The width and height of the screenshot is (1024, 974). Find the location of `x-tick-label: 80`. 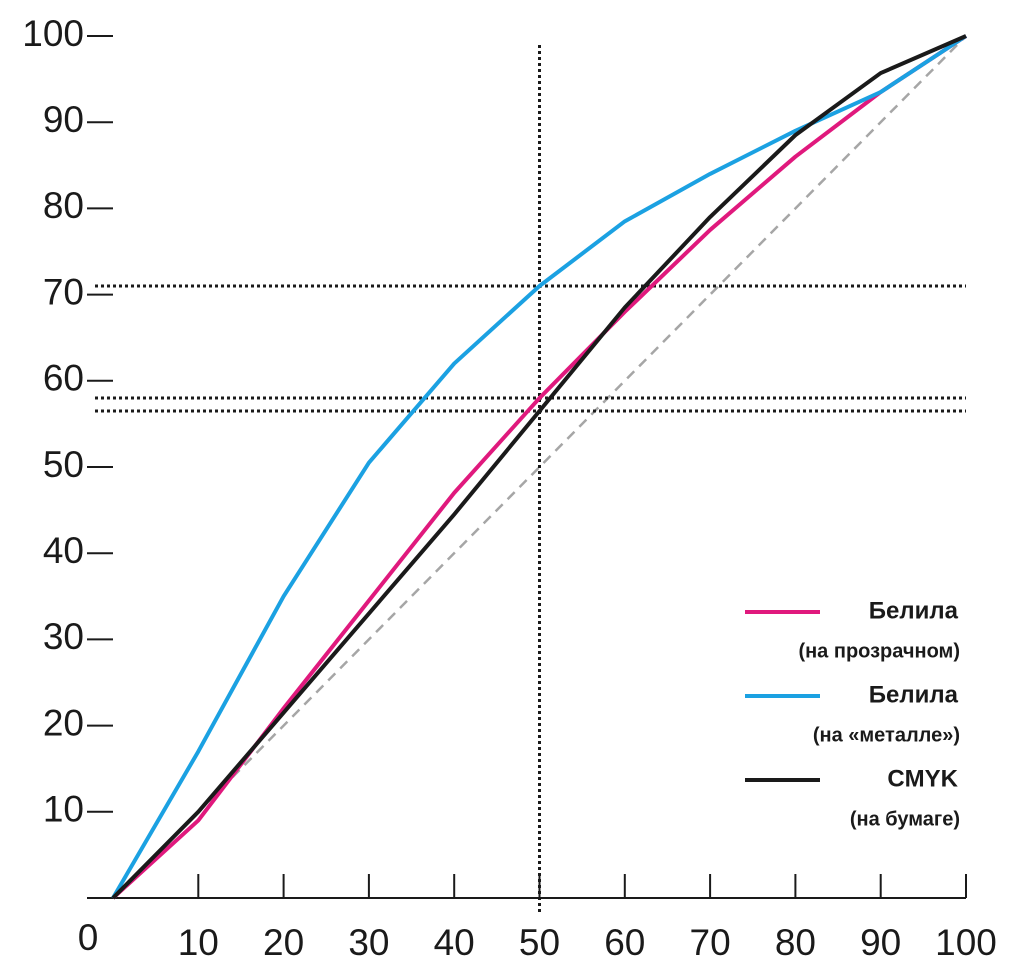

x-tick-label: 80 is located at coordinates (795, 942).